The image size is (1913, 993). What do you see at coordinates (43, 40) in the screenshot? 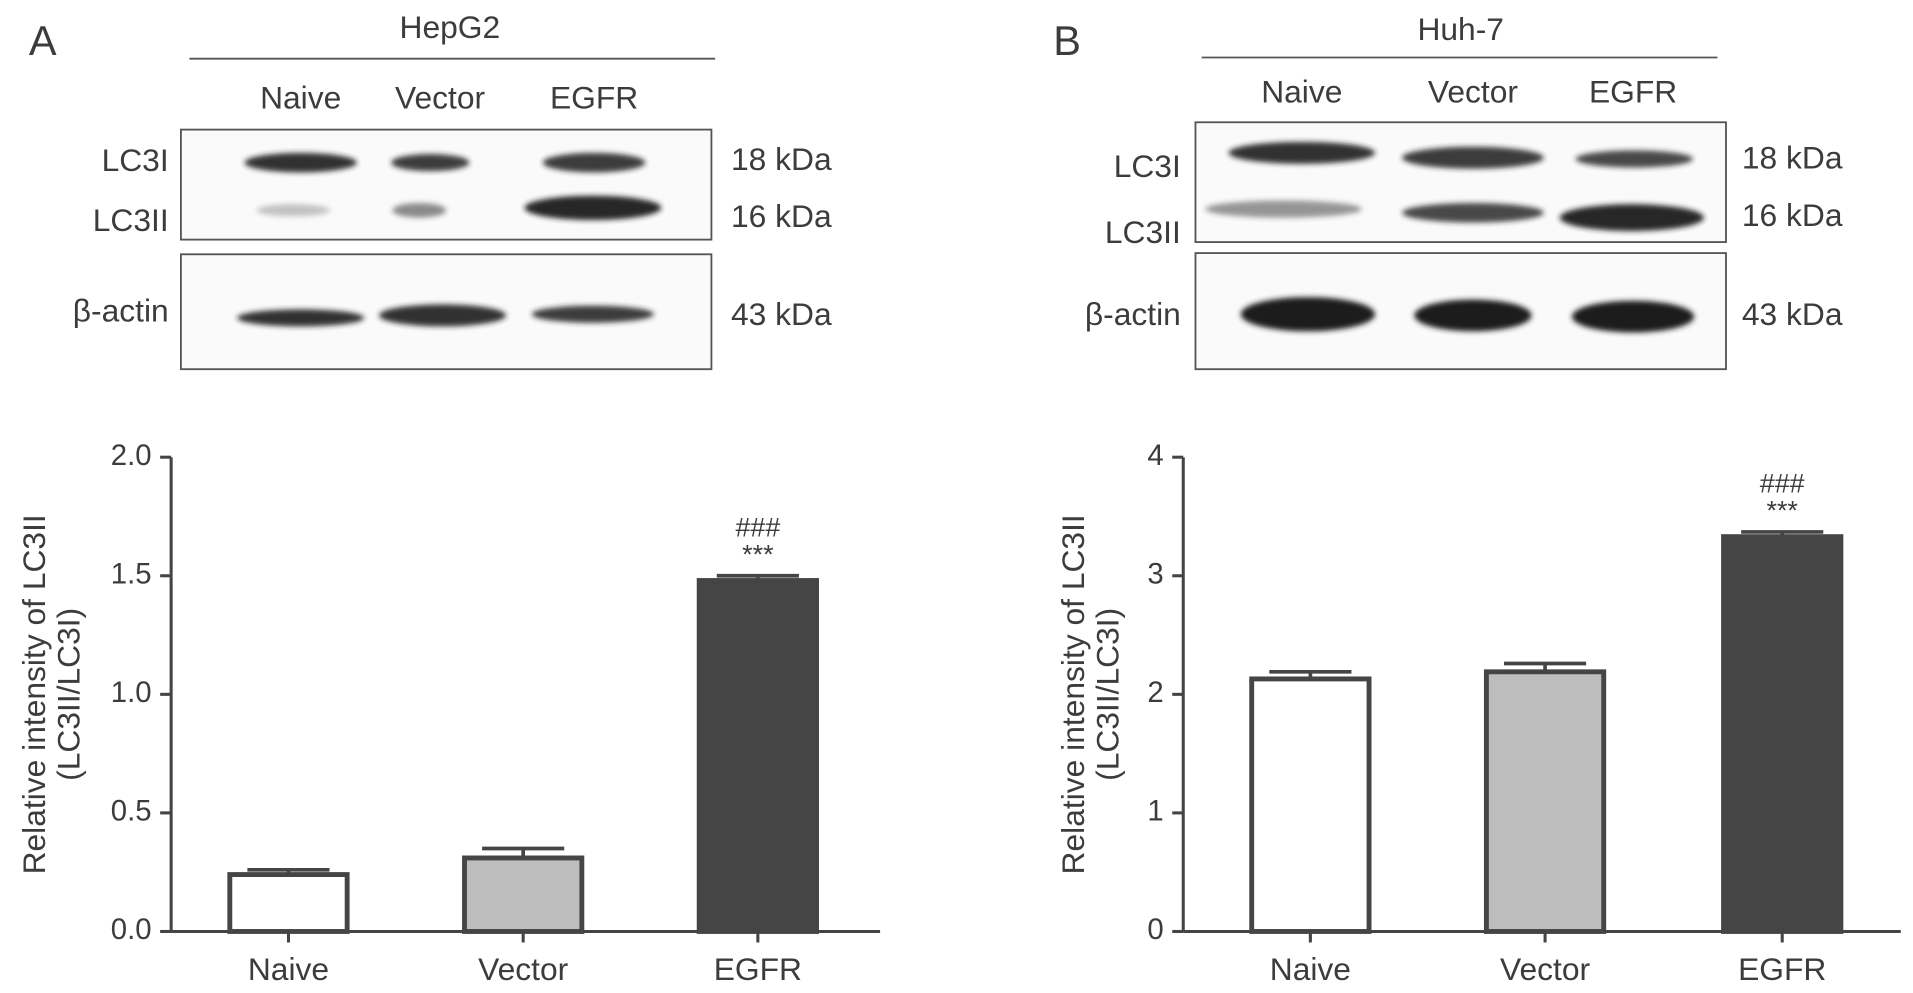
I see `panel-letter: A` at bounding box center [43, 40].